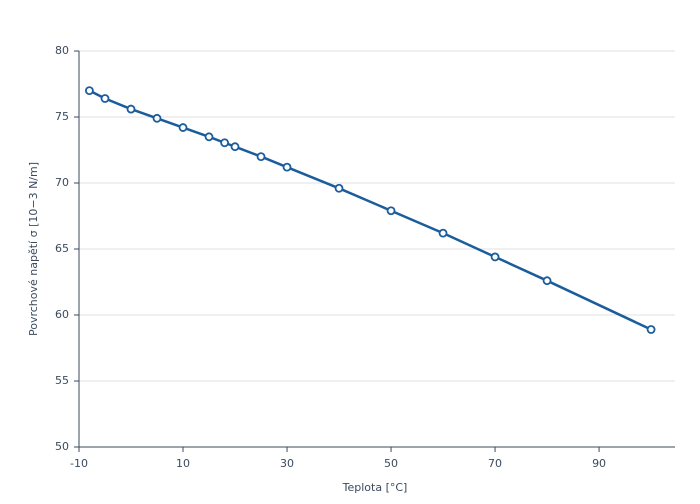 The image size is (700, 504). Describe the element at coordinates (62, 50) in the screenshot. I see `y-tick-label: 80` at that location.